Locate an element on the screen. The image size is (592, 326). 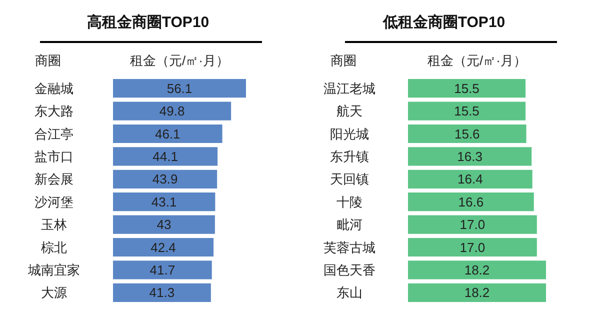
data-label: 43.1 is located at coordinates (164, 202).